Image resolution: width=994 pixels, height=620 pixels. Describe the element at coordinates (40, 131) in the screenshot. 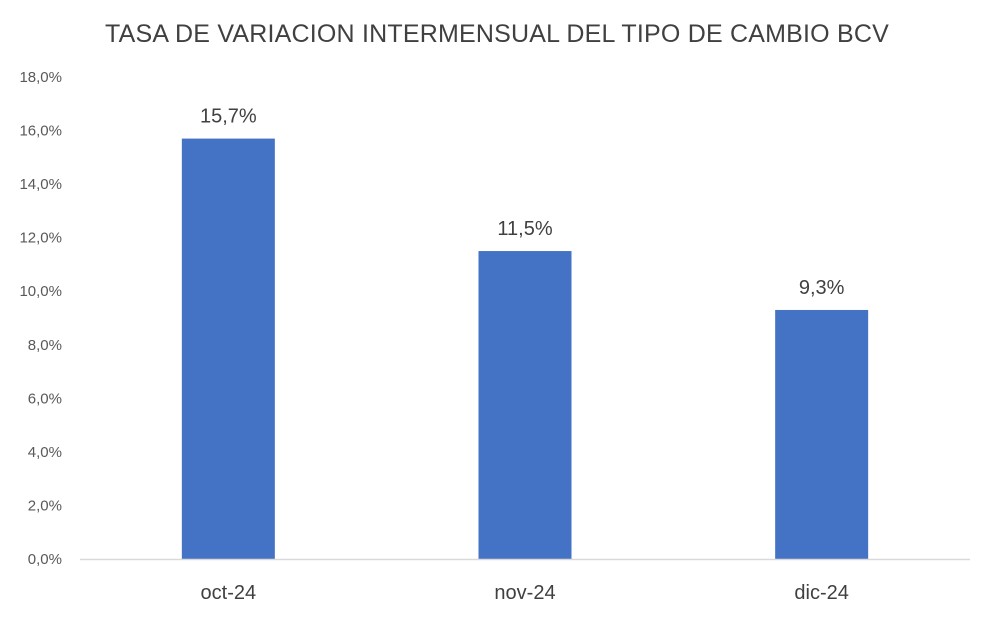

I see `y-tick-label: 16,0%` at that location.